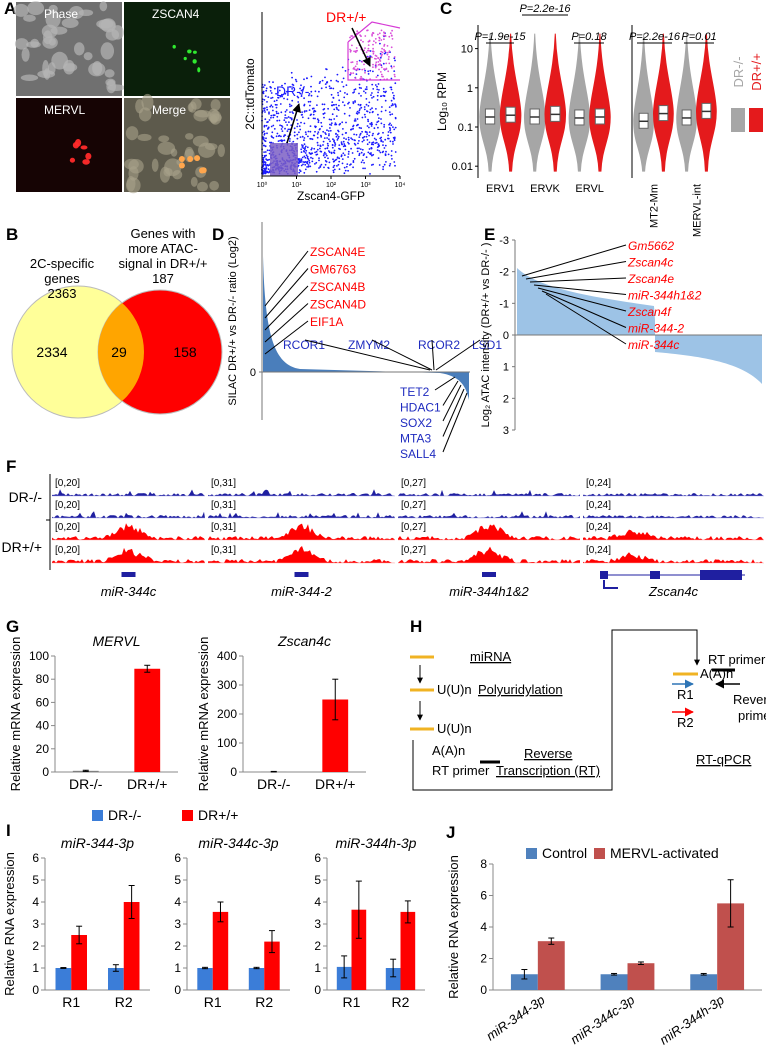  I want to click on y-tick-label: 4, so click(35, 902).